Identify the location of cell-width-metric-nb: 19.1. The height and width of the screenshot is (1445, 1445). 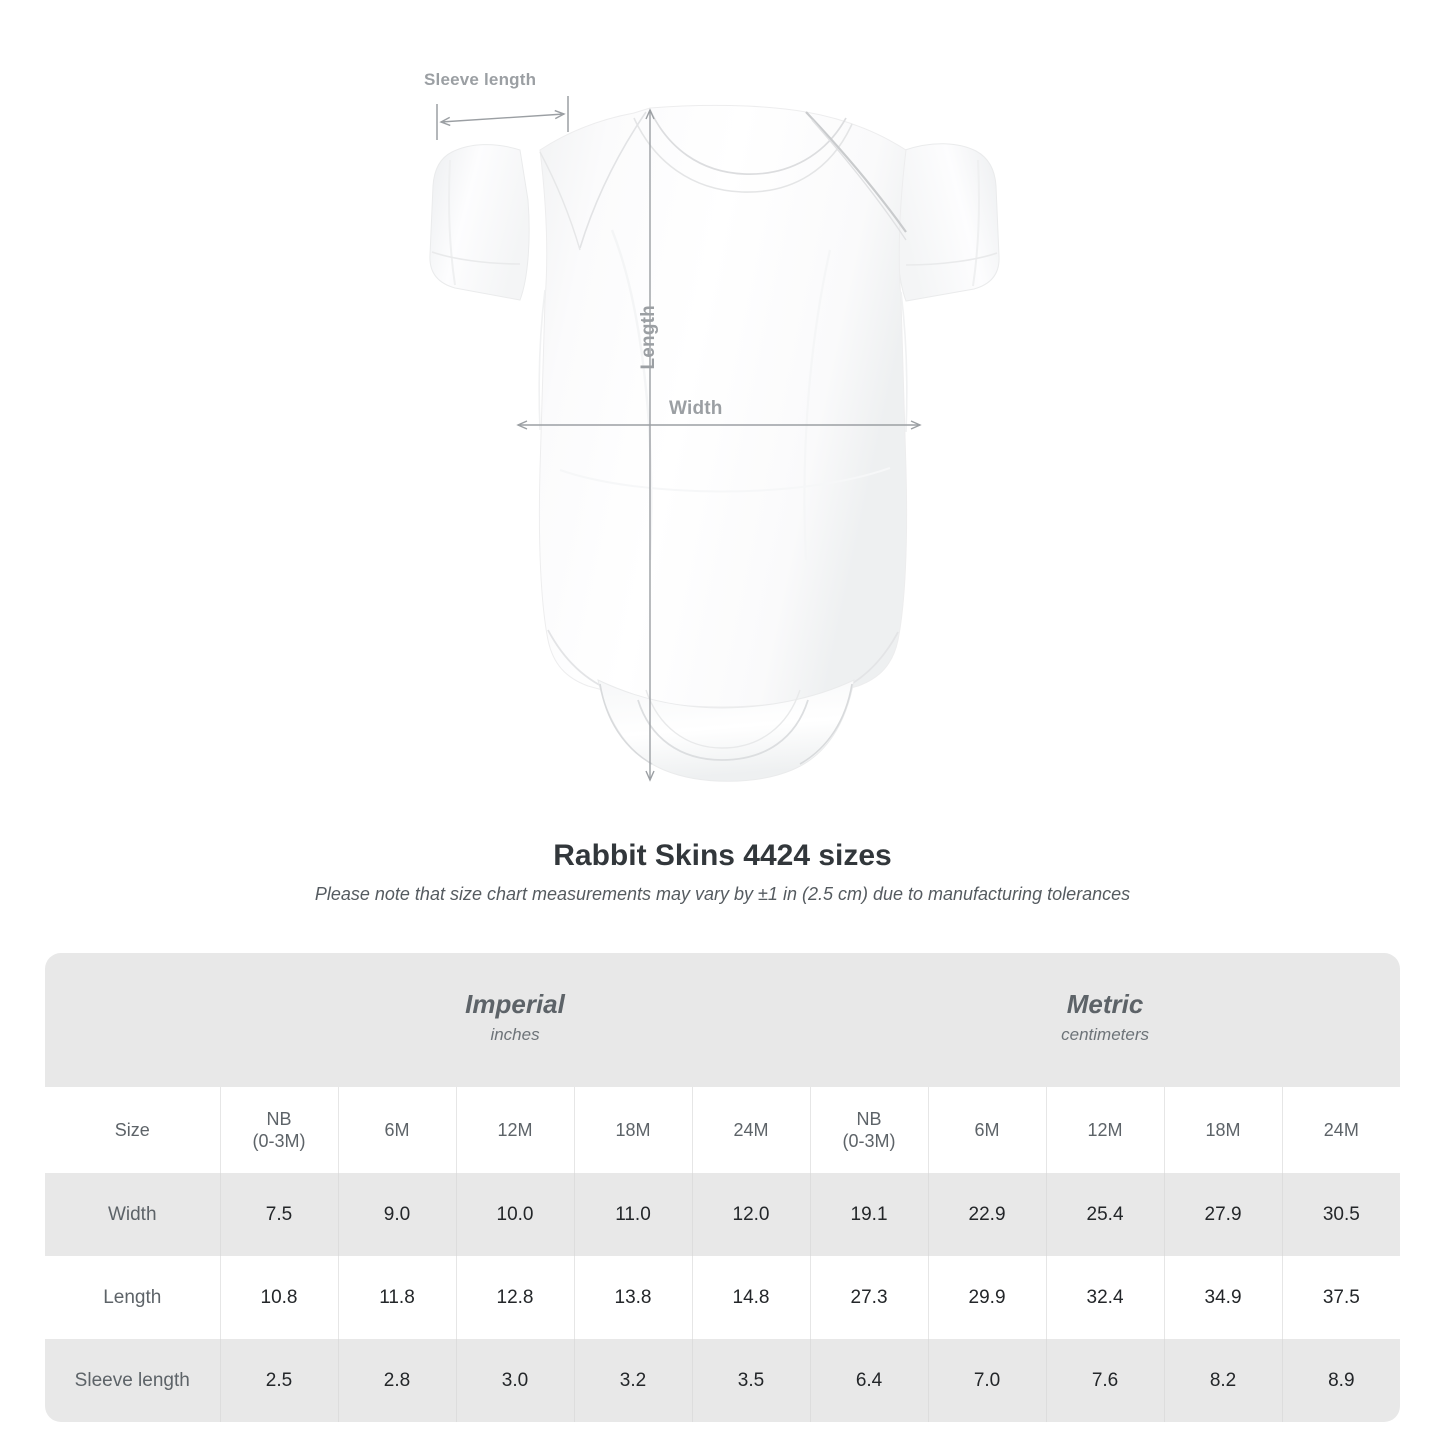
(869, 1214).